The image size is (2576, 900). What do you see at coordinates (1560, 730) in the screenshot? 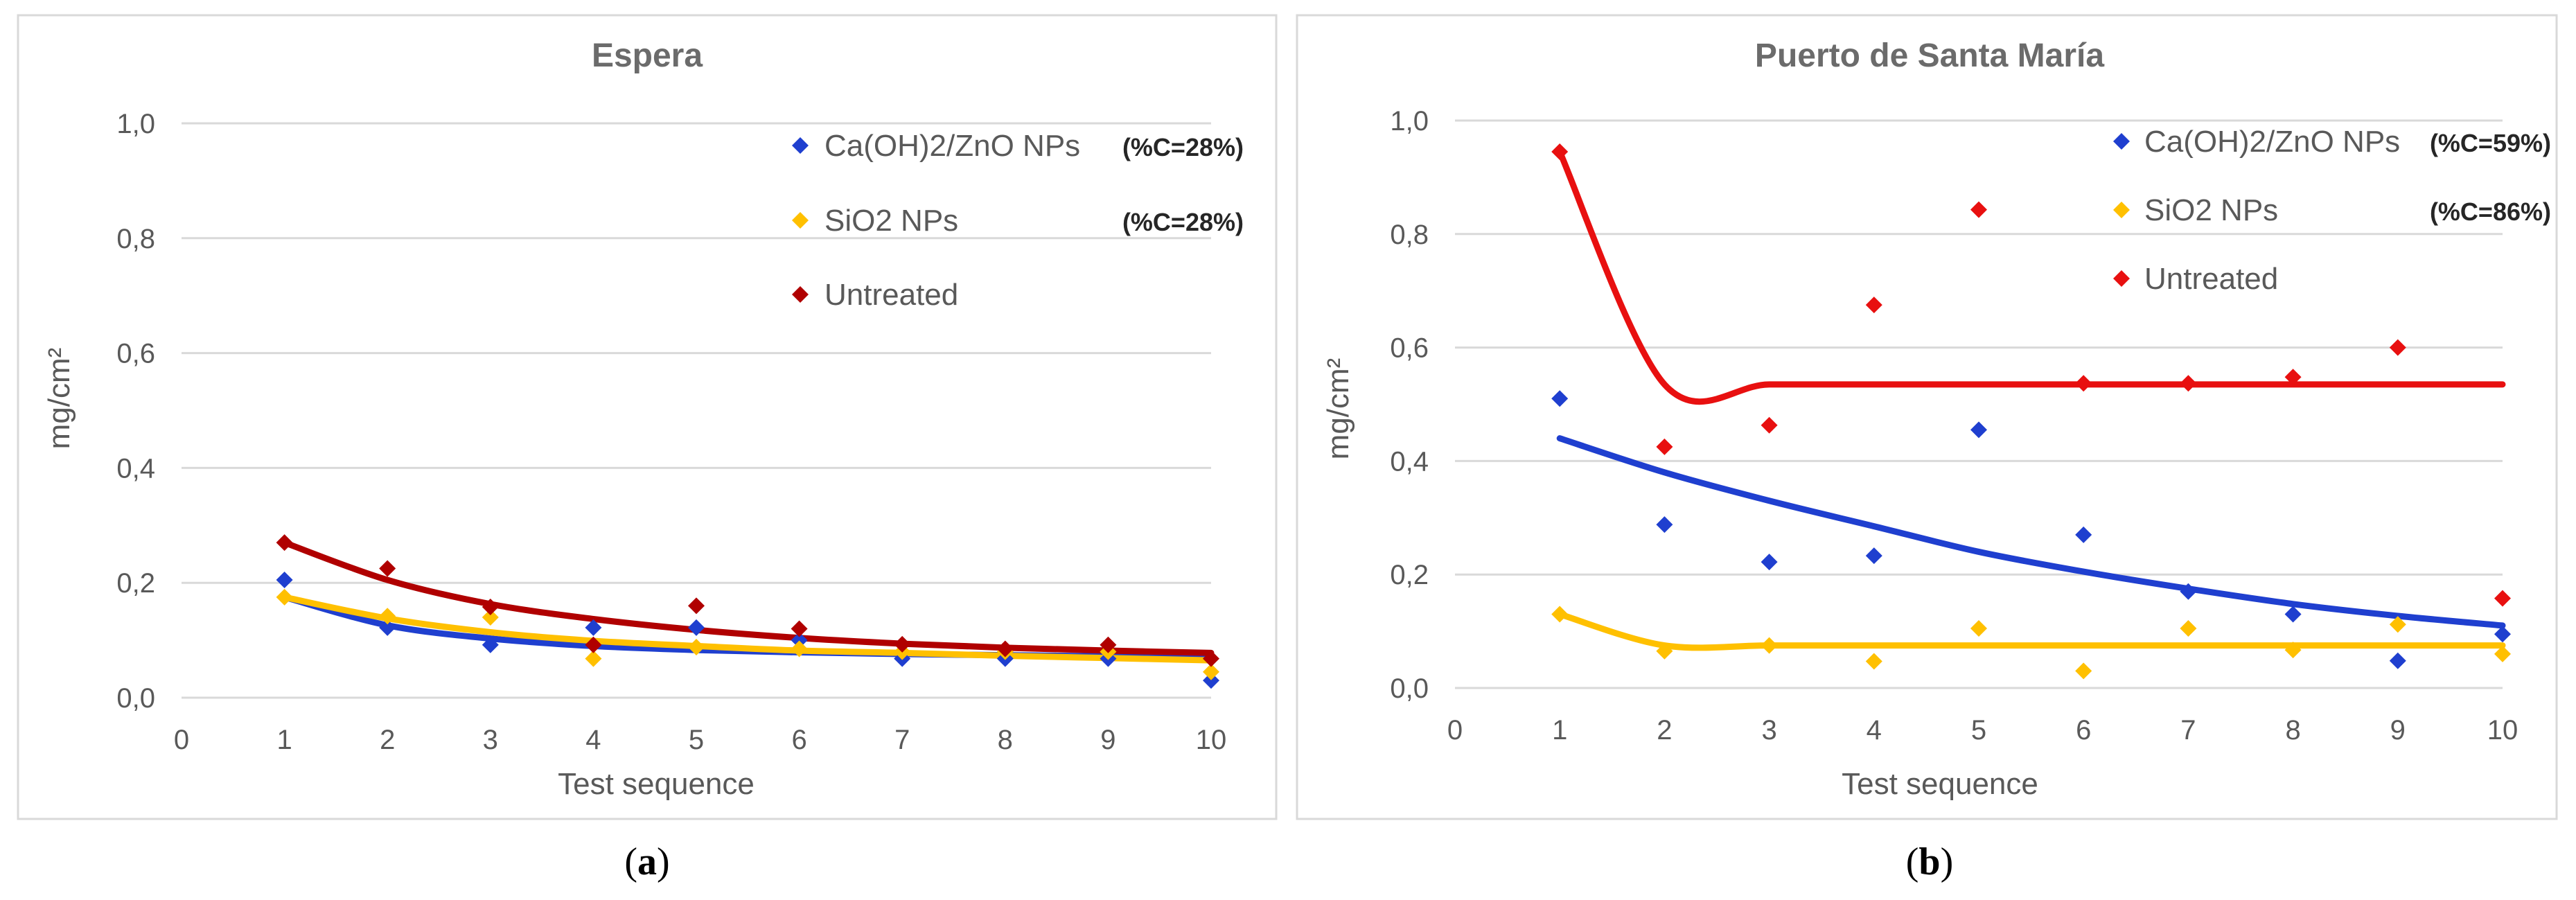
I see `x-tick-label: 1` at bounding box center [1560, 730].